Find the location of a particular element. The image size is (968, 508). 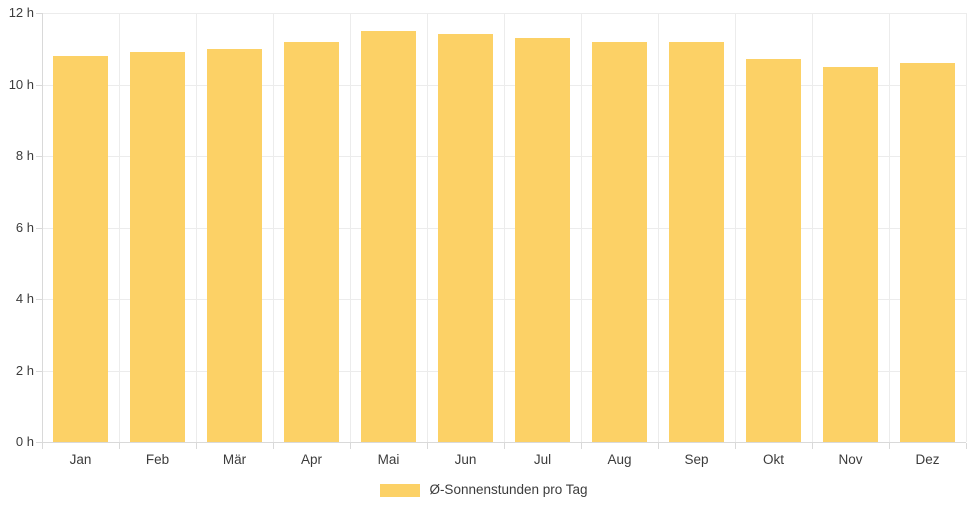

bar-jan is located at coordinates (80, 248).